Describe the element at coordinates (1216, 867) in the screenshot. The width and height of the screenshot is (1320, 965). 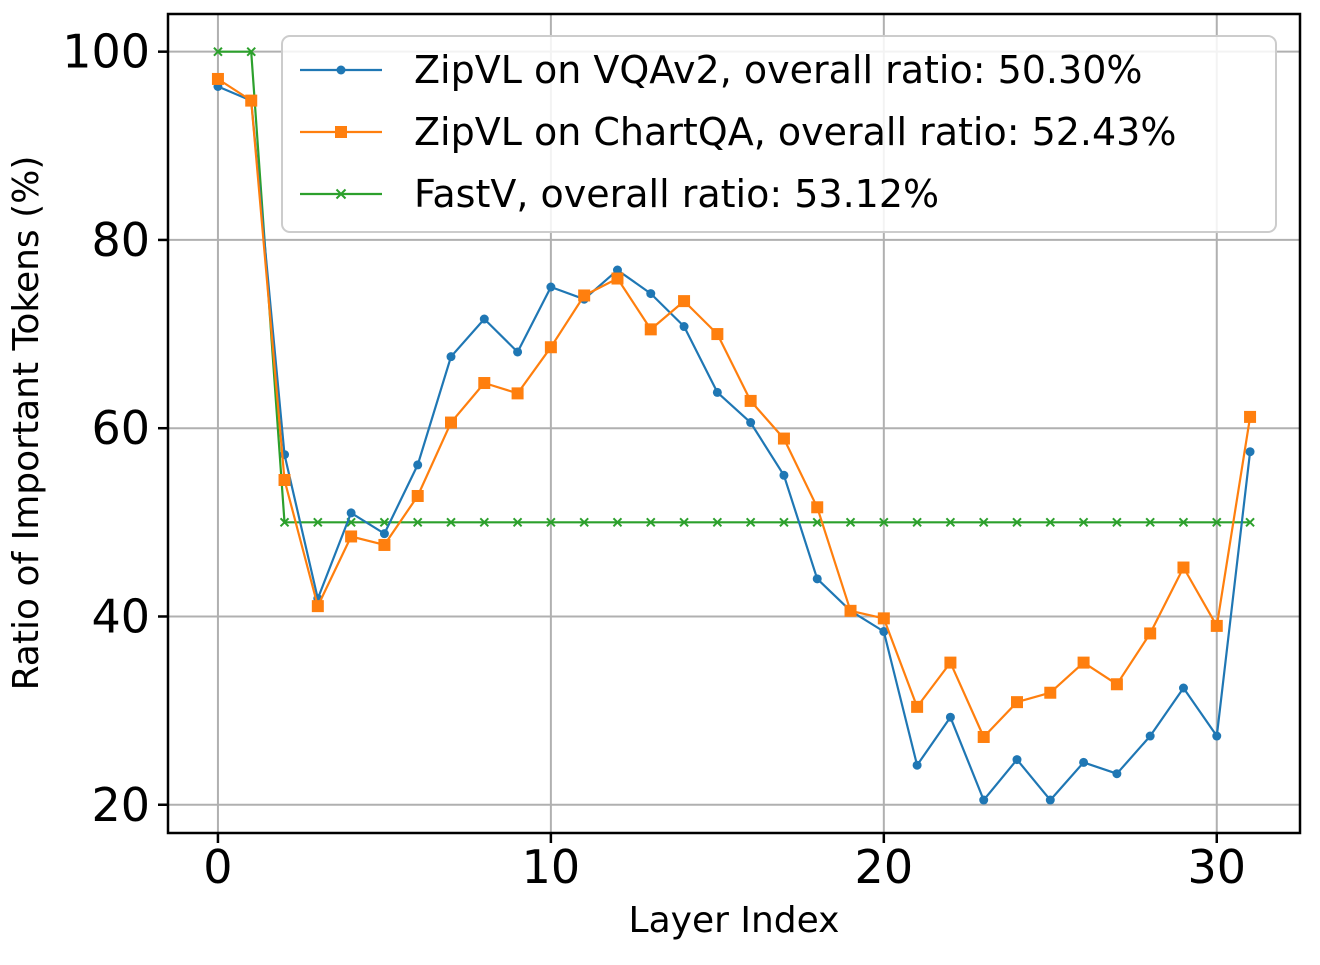
I see `x-tick-label: 30` at that location.